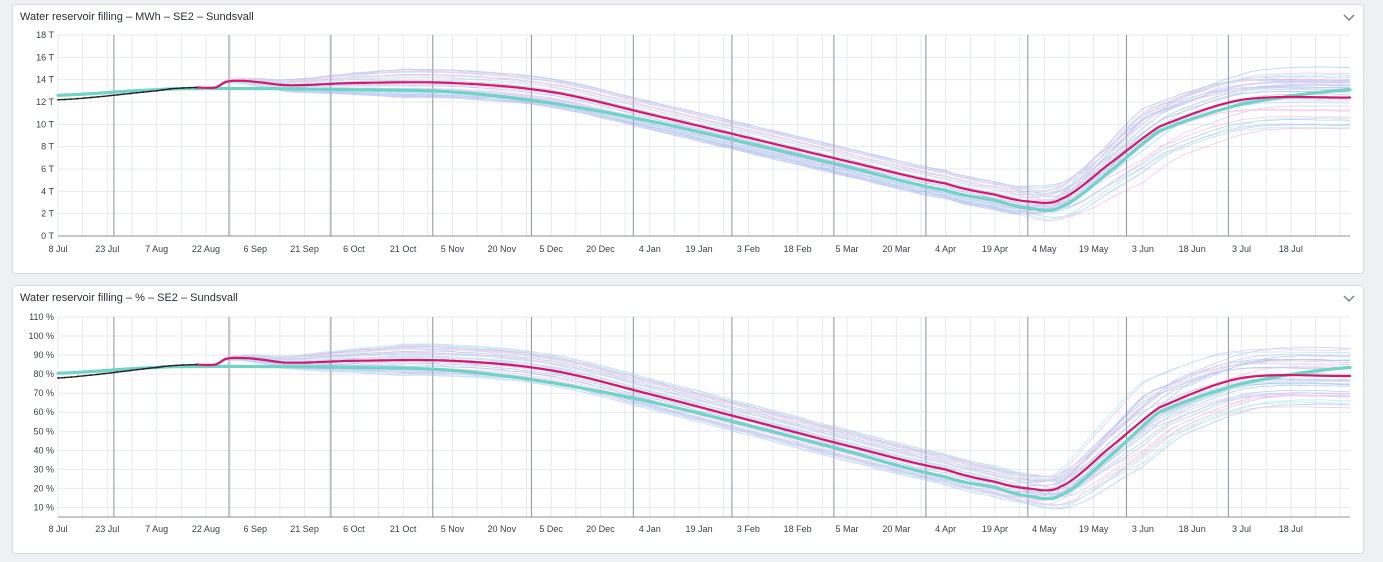  Describe the element at coordinates (43, 412) in the screenshot. I see `y-tick-label: 60 %` at that location.